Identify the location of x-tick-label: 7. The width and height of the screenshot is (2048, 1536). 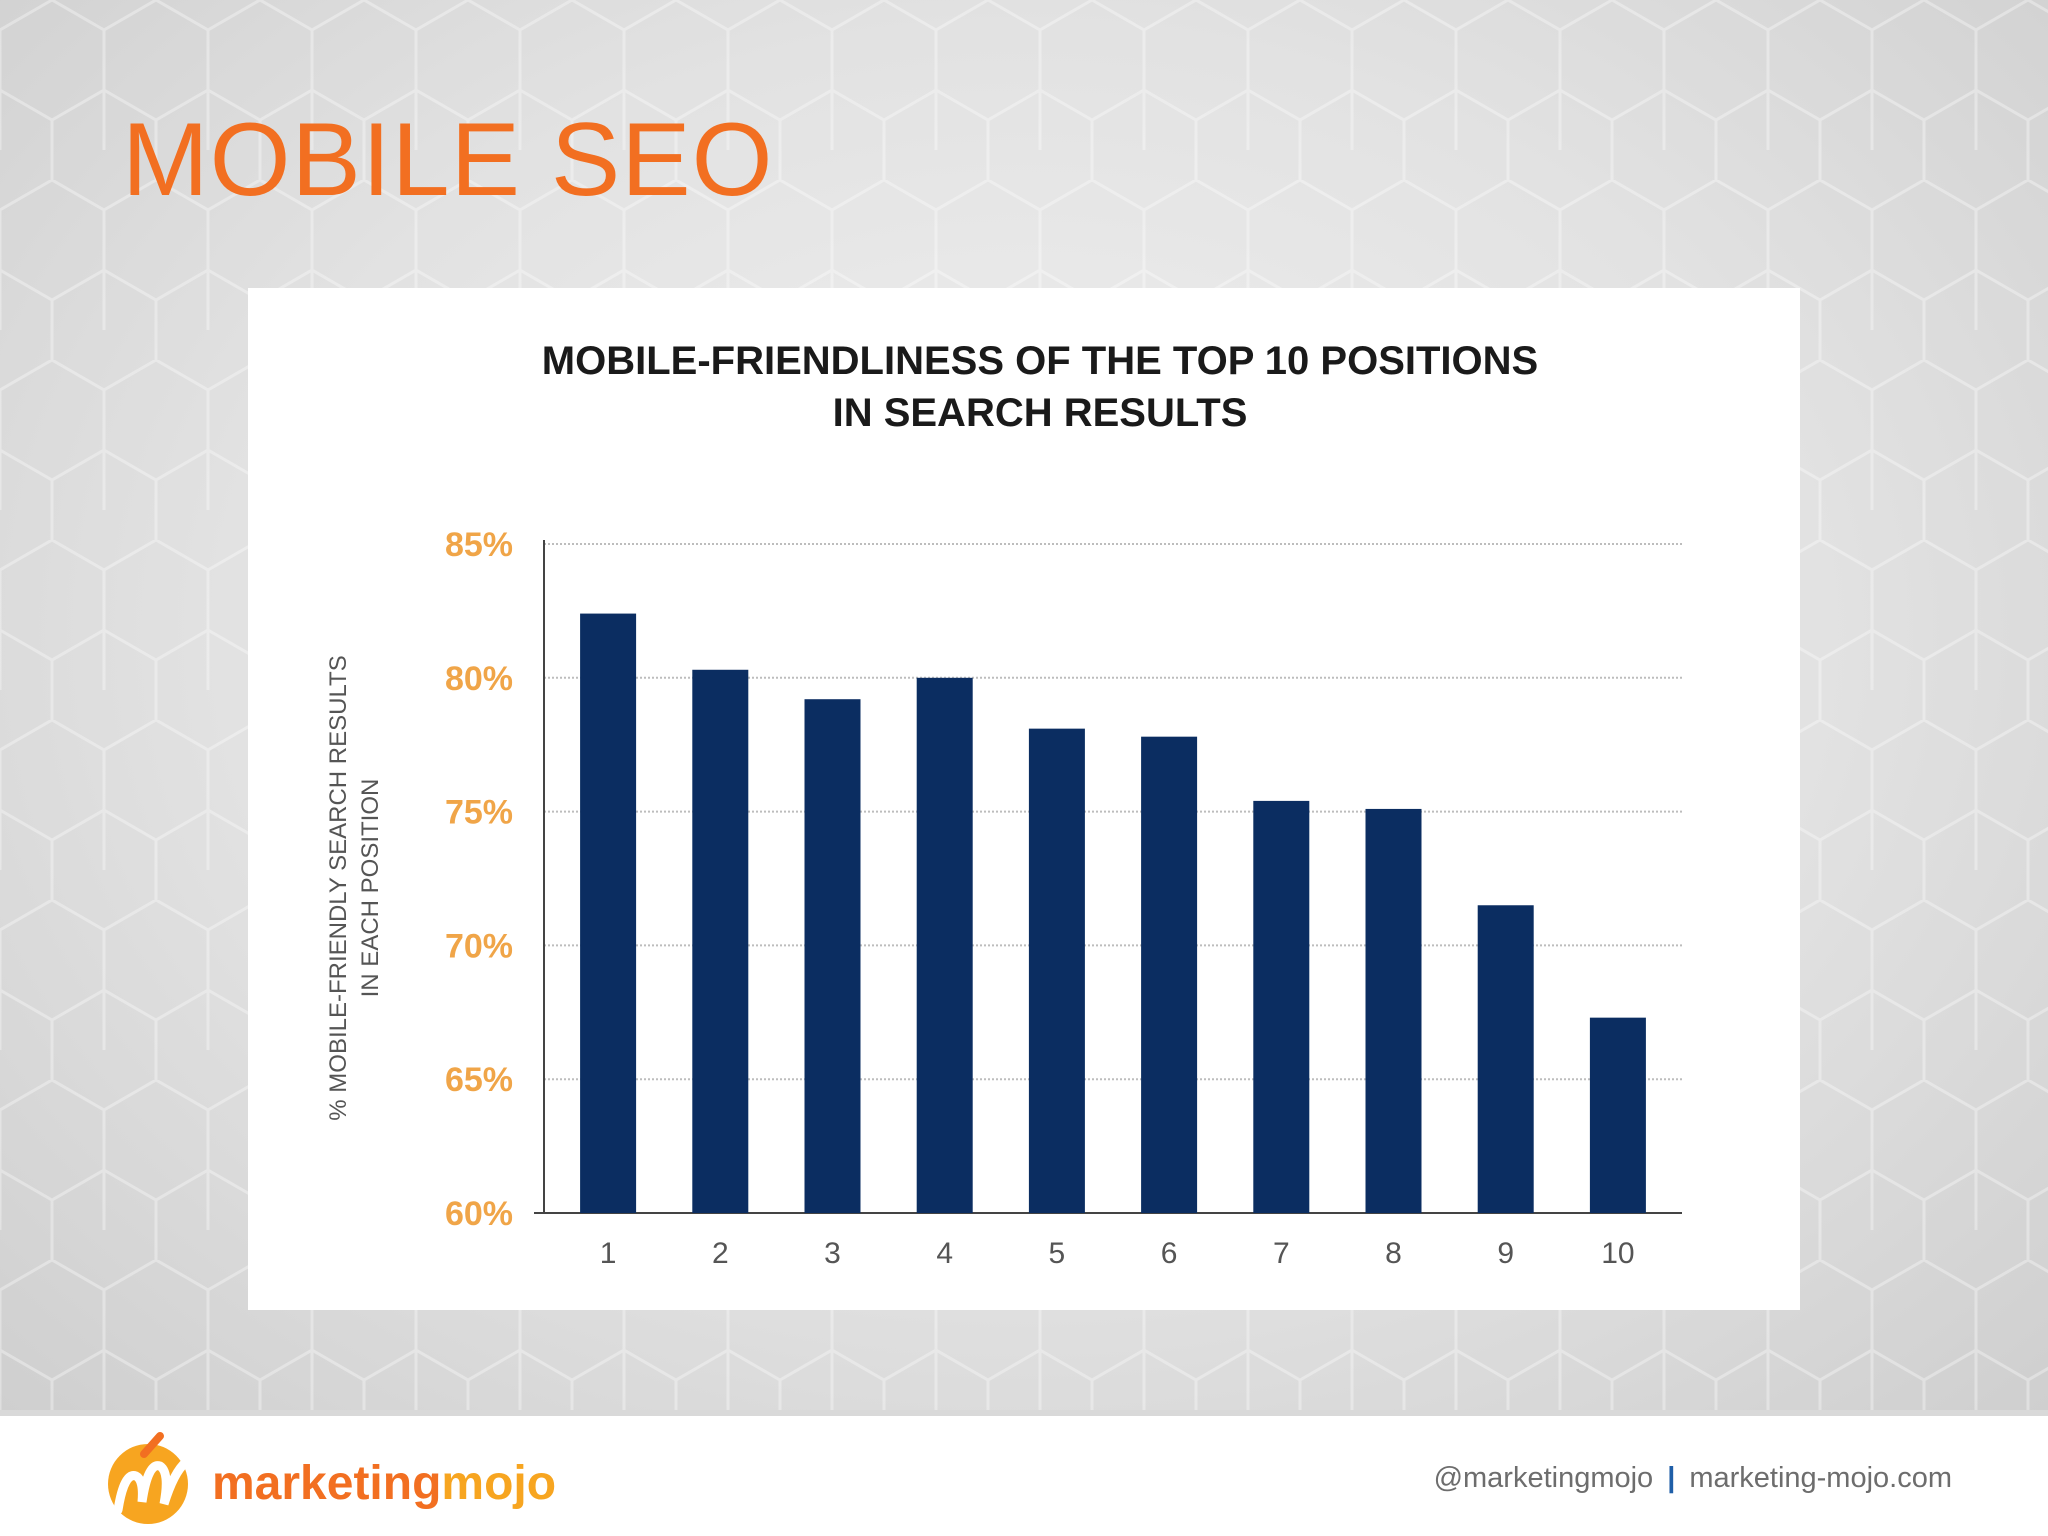
(1281, 1253).